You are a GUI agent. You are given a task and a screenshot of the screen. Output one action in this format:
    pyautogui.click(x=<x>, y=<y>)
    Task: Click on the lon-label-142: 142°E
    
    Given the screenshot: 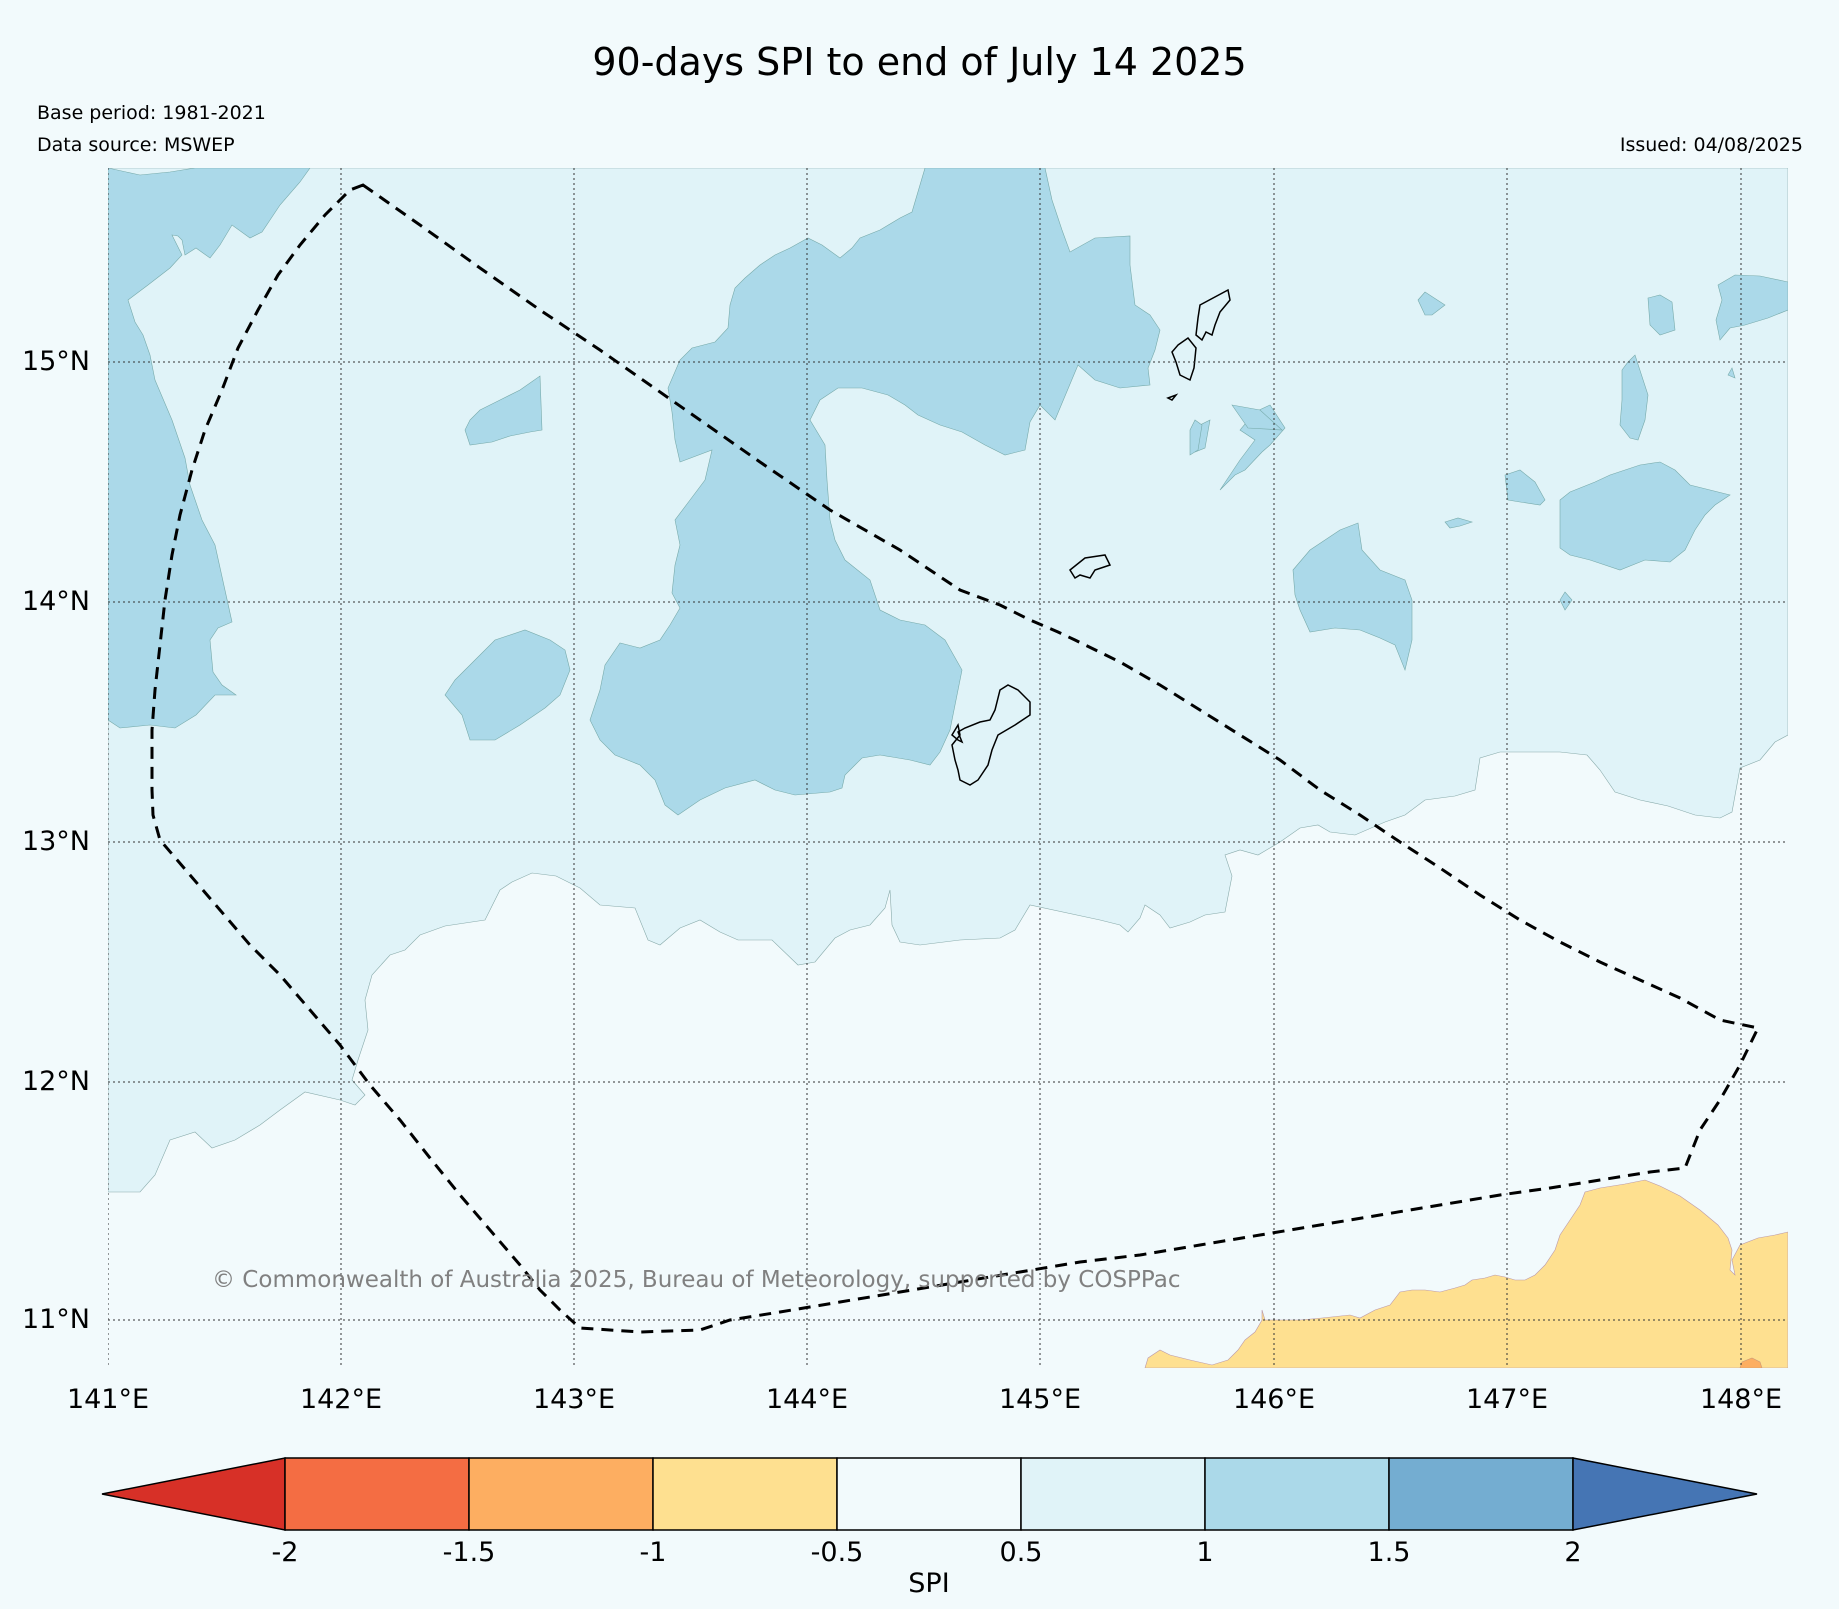 What is the action you would take?
    pyautogui.click(x=341, y=1399)
    